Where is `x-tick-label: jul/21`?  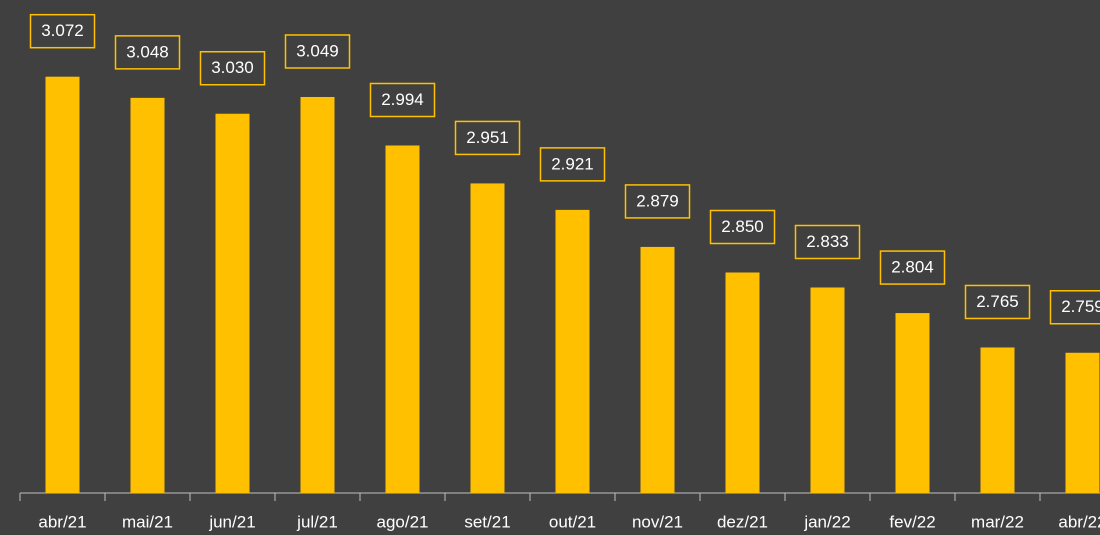 x-tick-label: jul/21 is located at coordinates (317, 521).